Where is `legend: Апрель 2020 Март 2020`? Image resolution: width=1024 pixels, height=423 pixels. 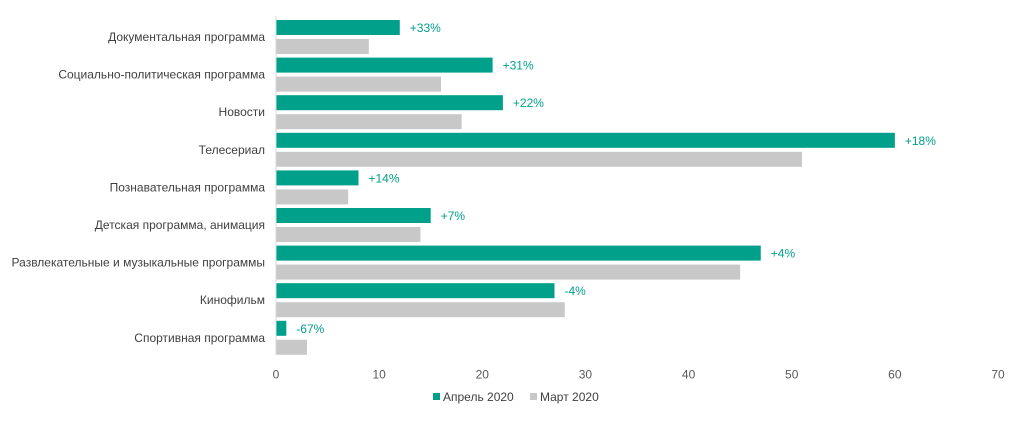 legend: Апрель 2020 Март 2020 is located at coordinates (516, 397).